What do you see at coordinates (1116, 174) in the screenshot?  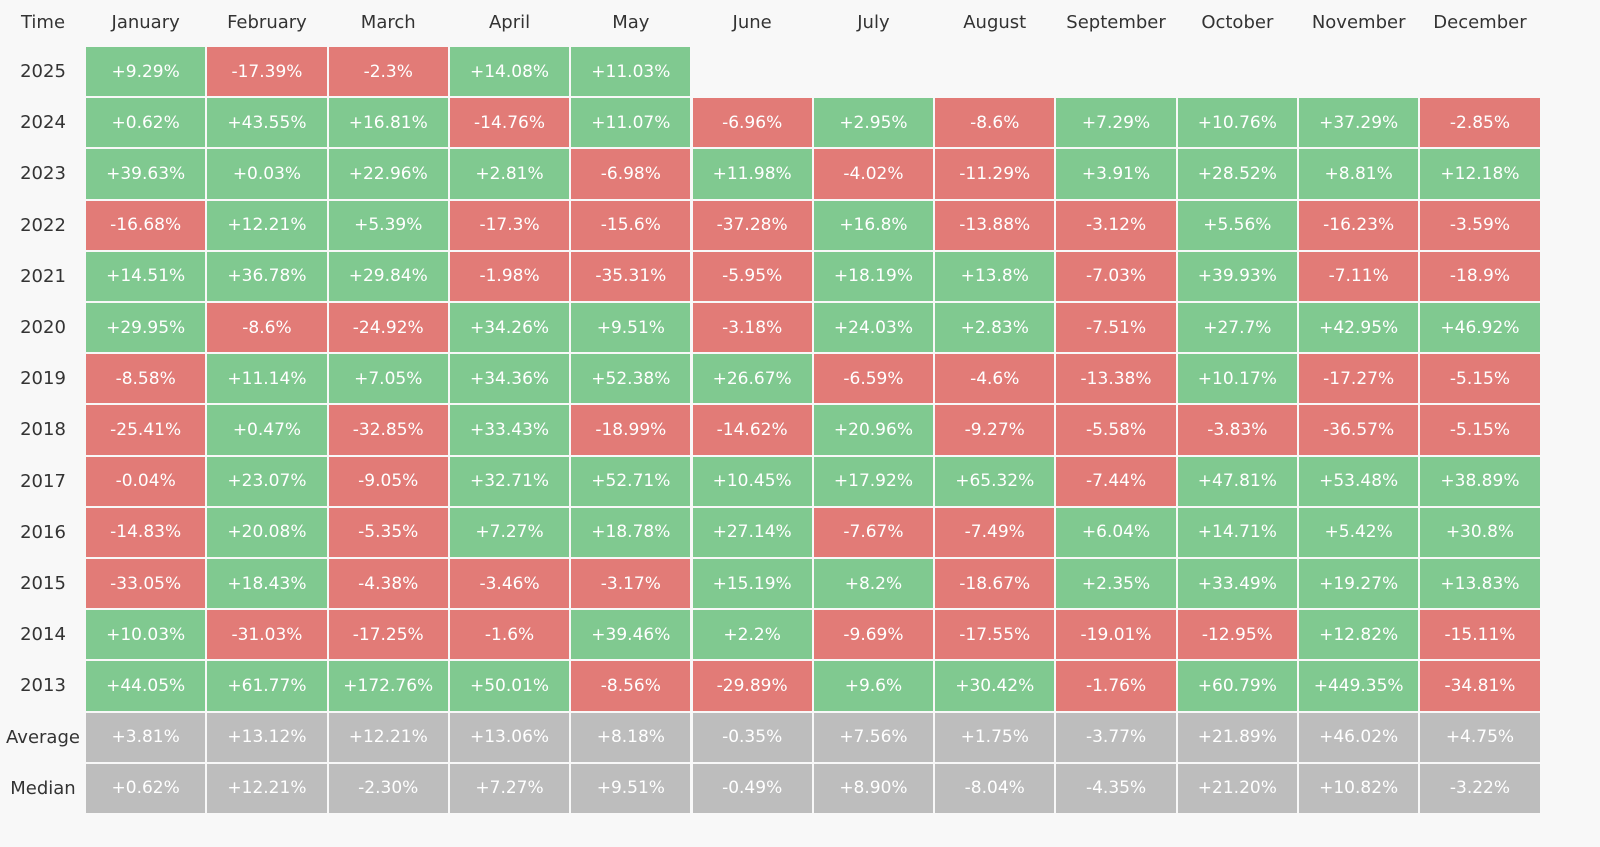 I see `return-cell: +3.91%` at bounding box center [1116, 174].